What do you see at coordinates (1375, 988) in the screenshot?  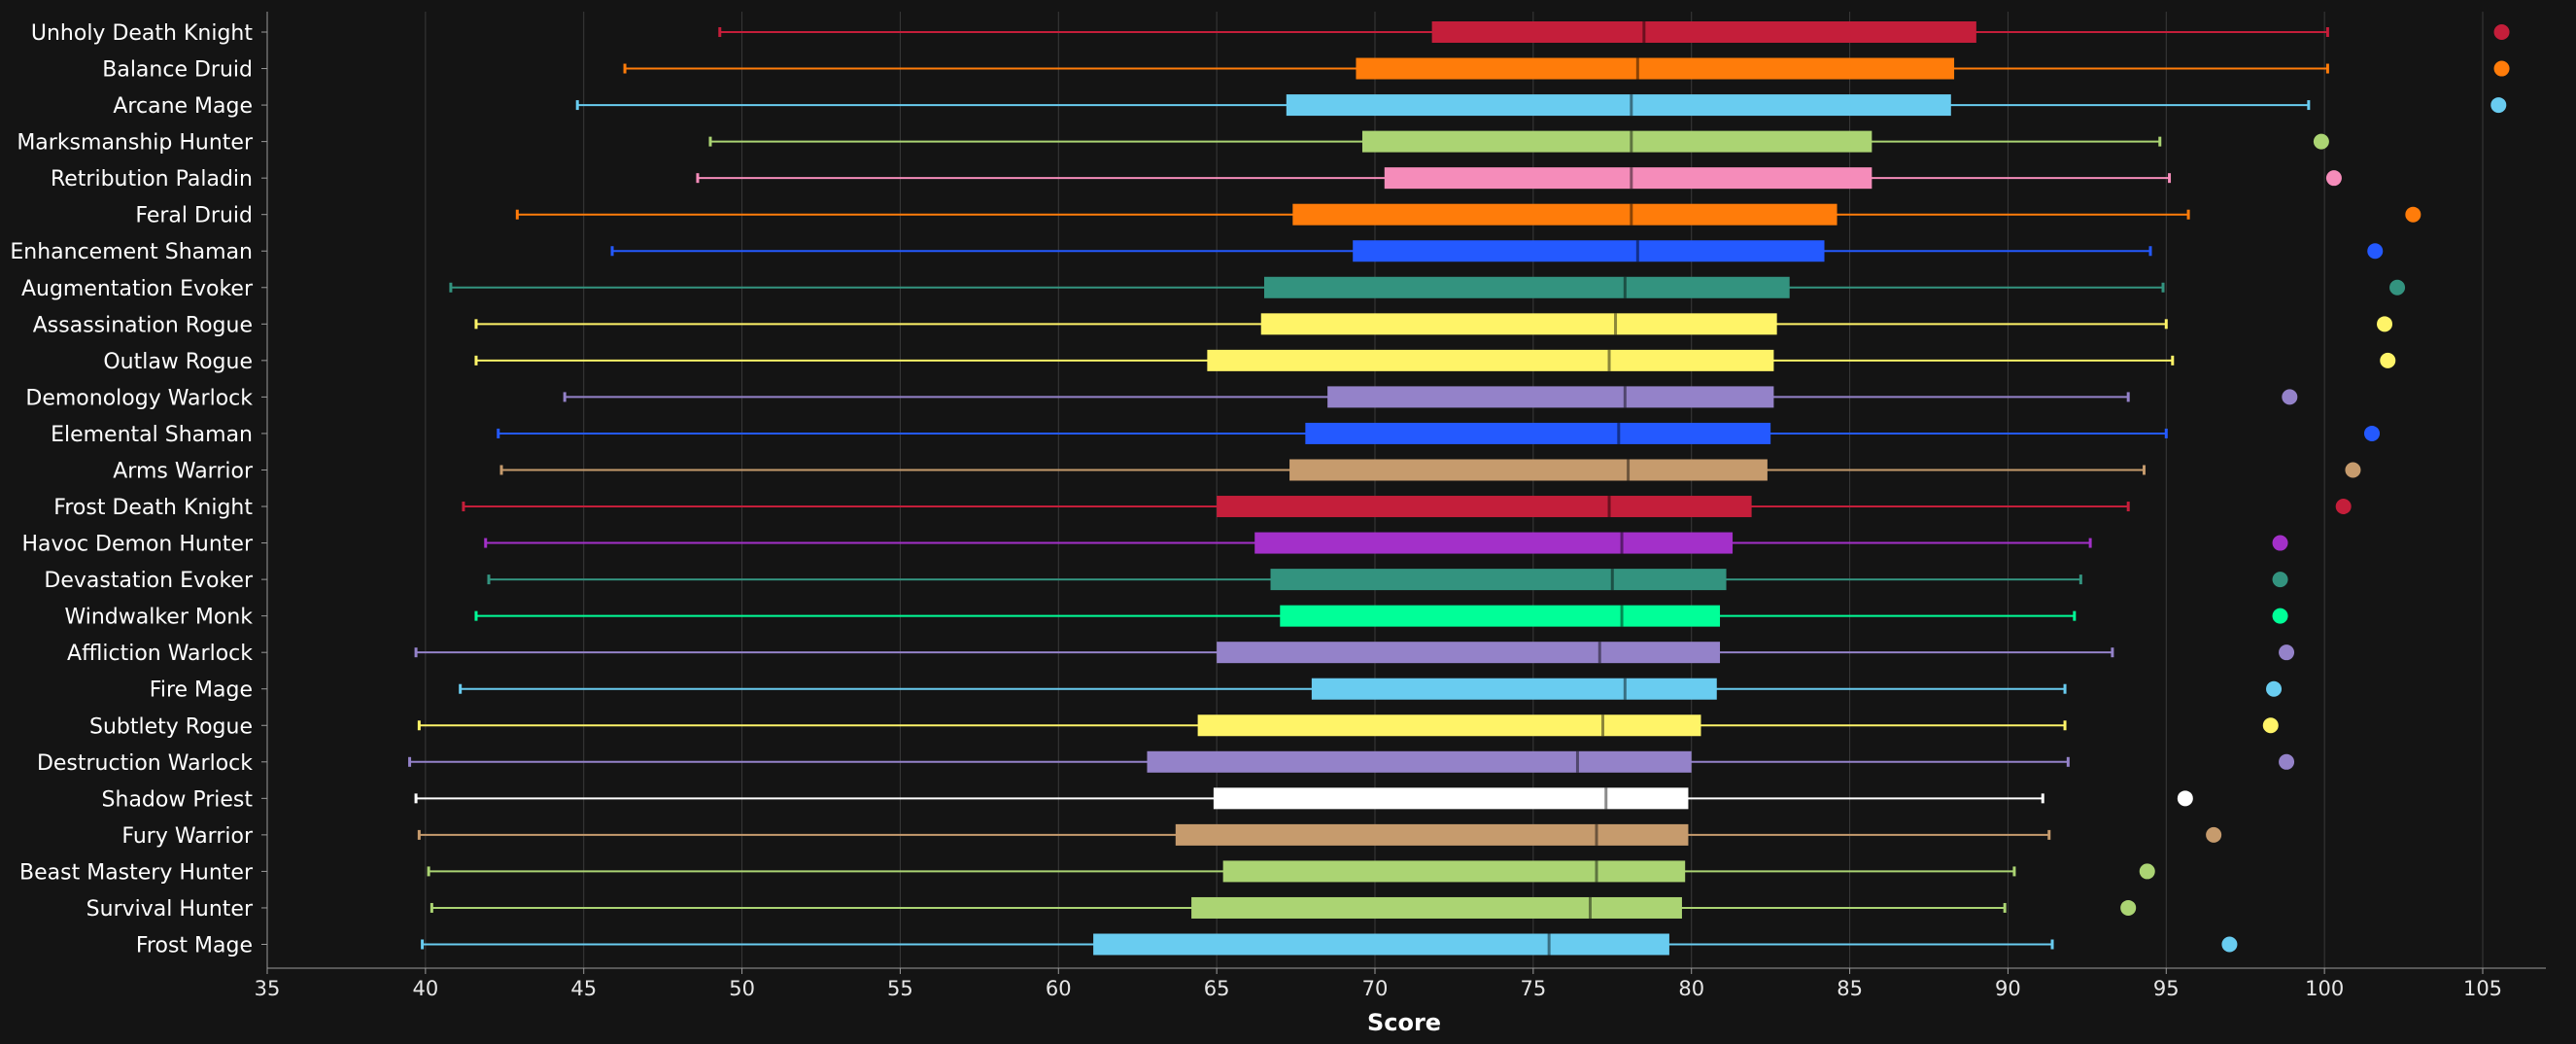 I see `x-tick-label: 70` at bounding box center [1375, 988].